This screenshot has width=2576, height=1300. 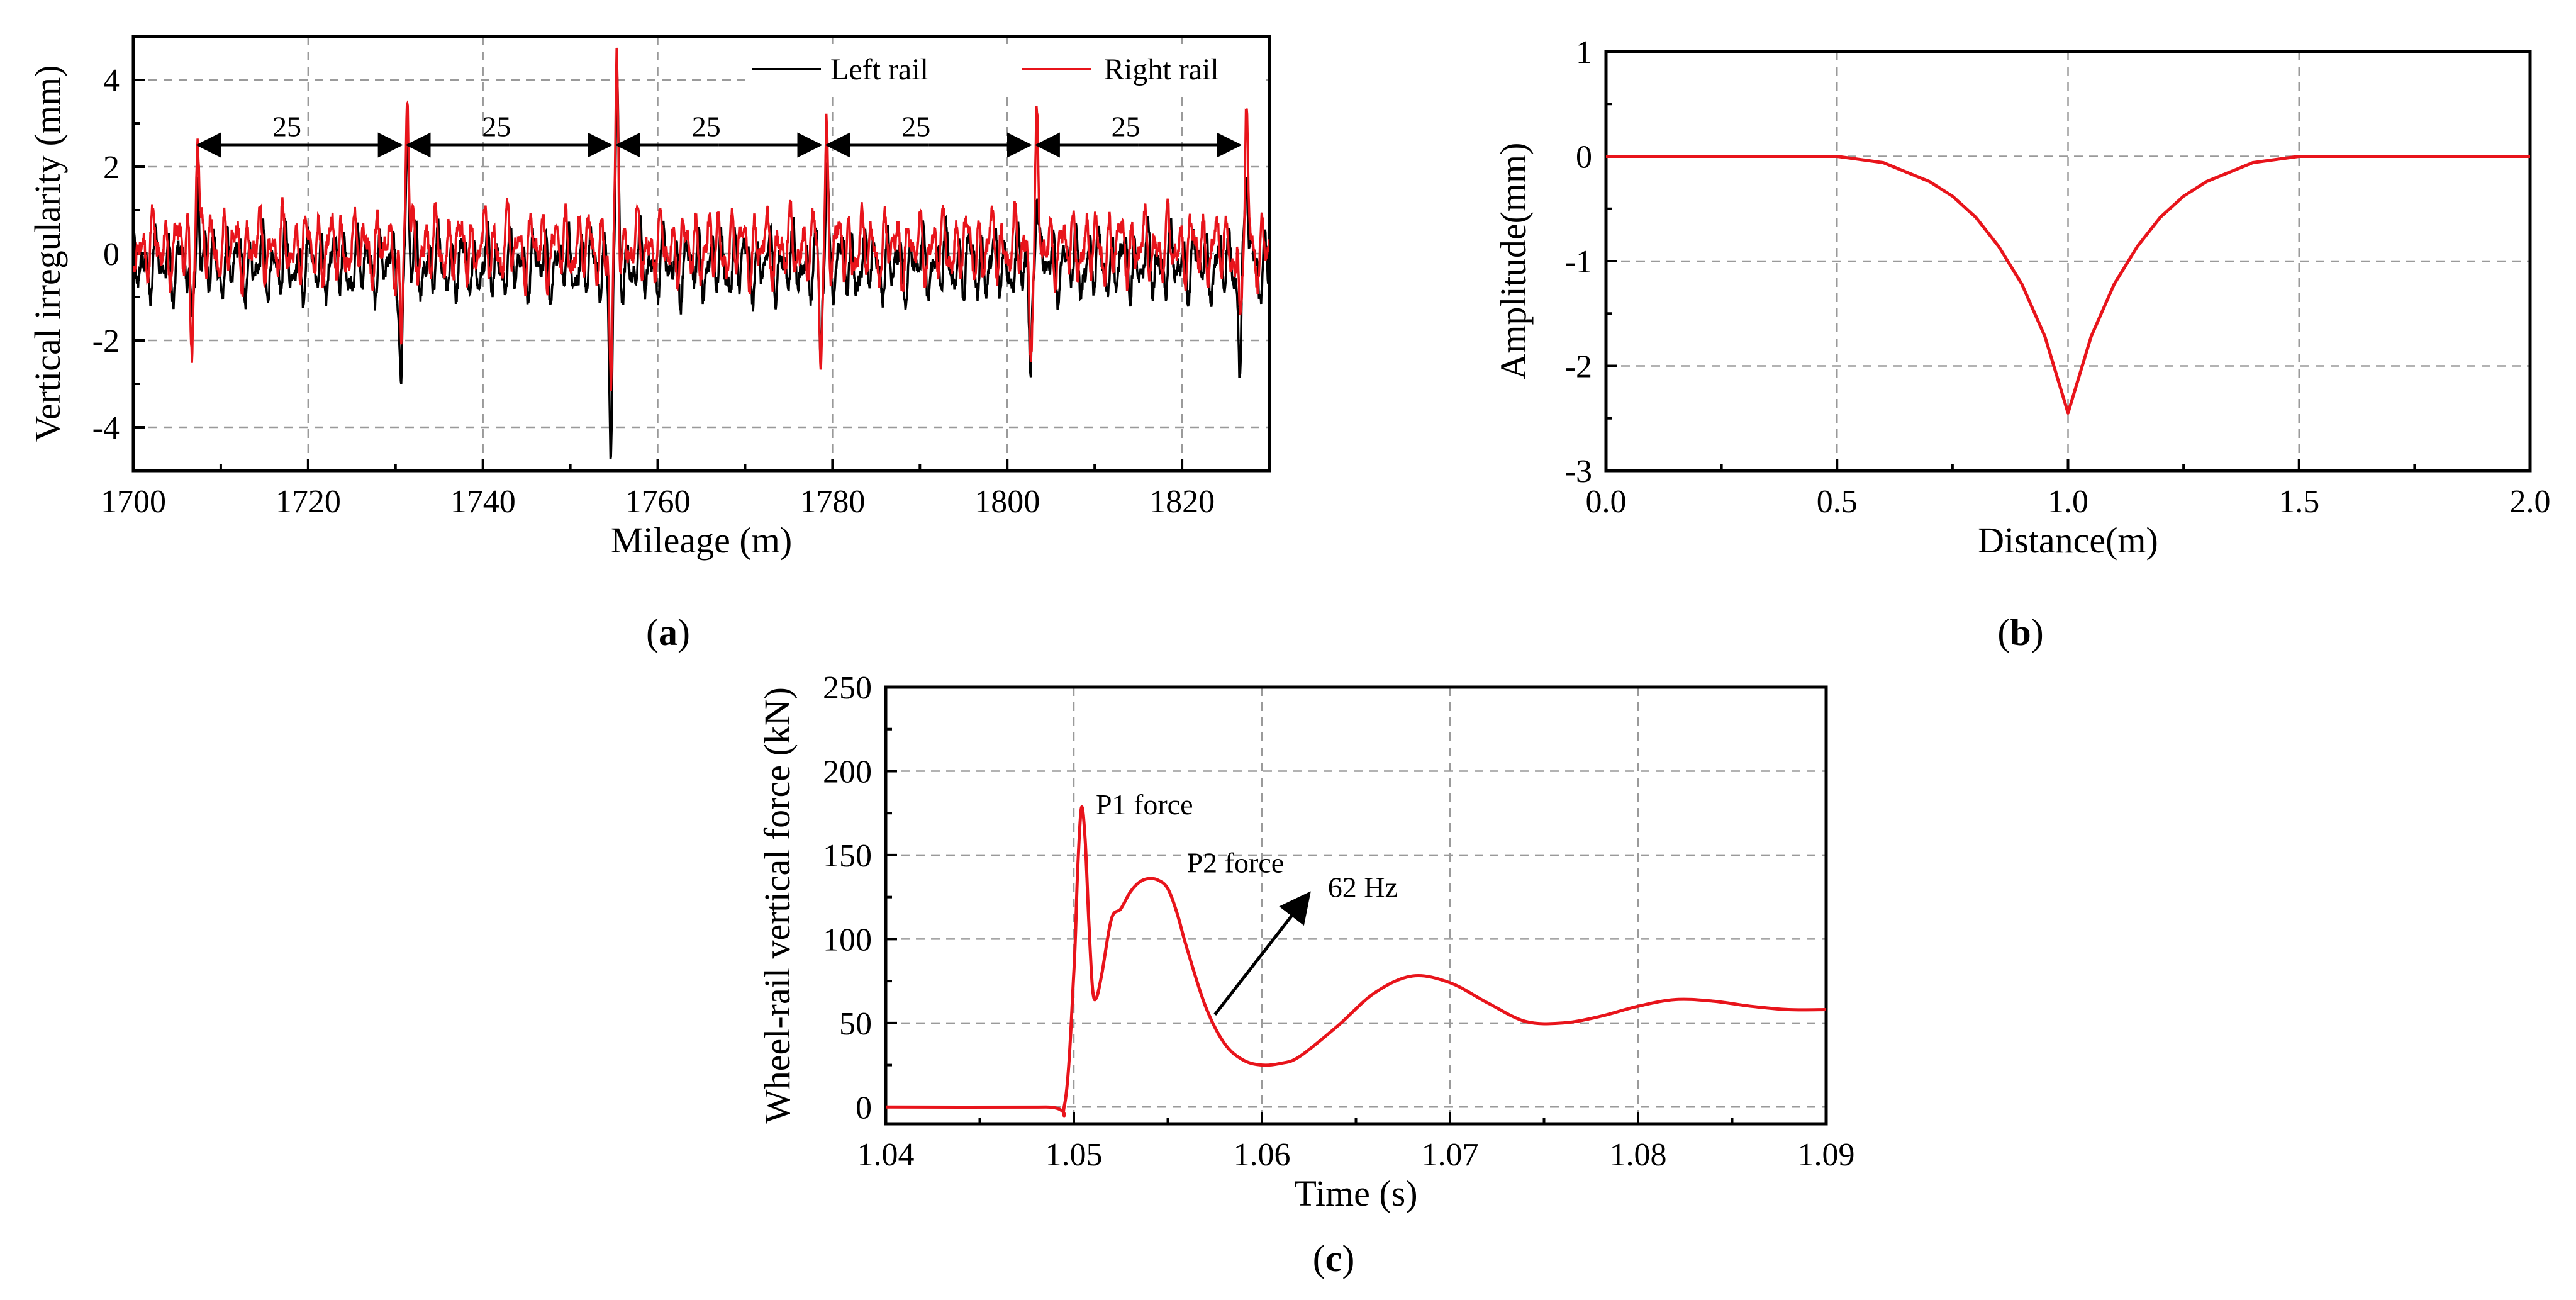 I want to click on spacing-label-3: 25, so click(x=915, y=127).